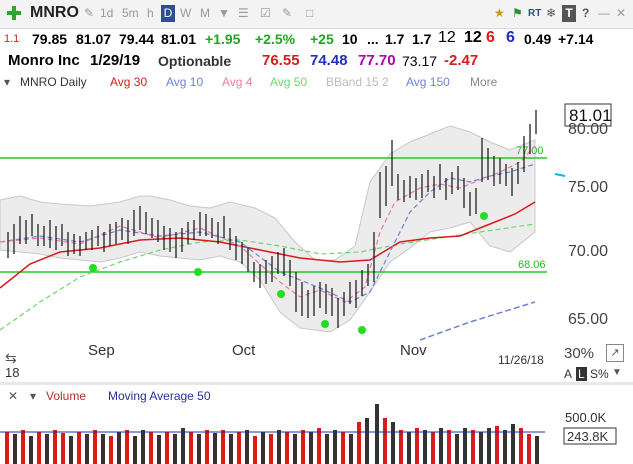 The image size is (633, 464). What do you see at coordinates (551, 13) in the screenshot?
I see `settings-icon: ❄` at bounding box center [551, 13].